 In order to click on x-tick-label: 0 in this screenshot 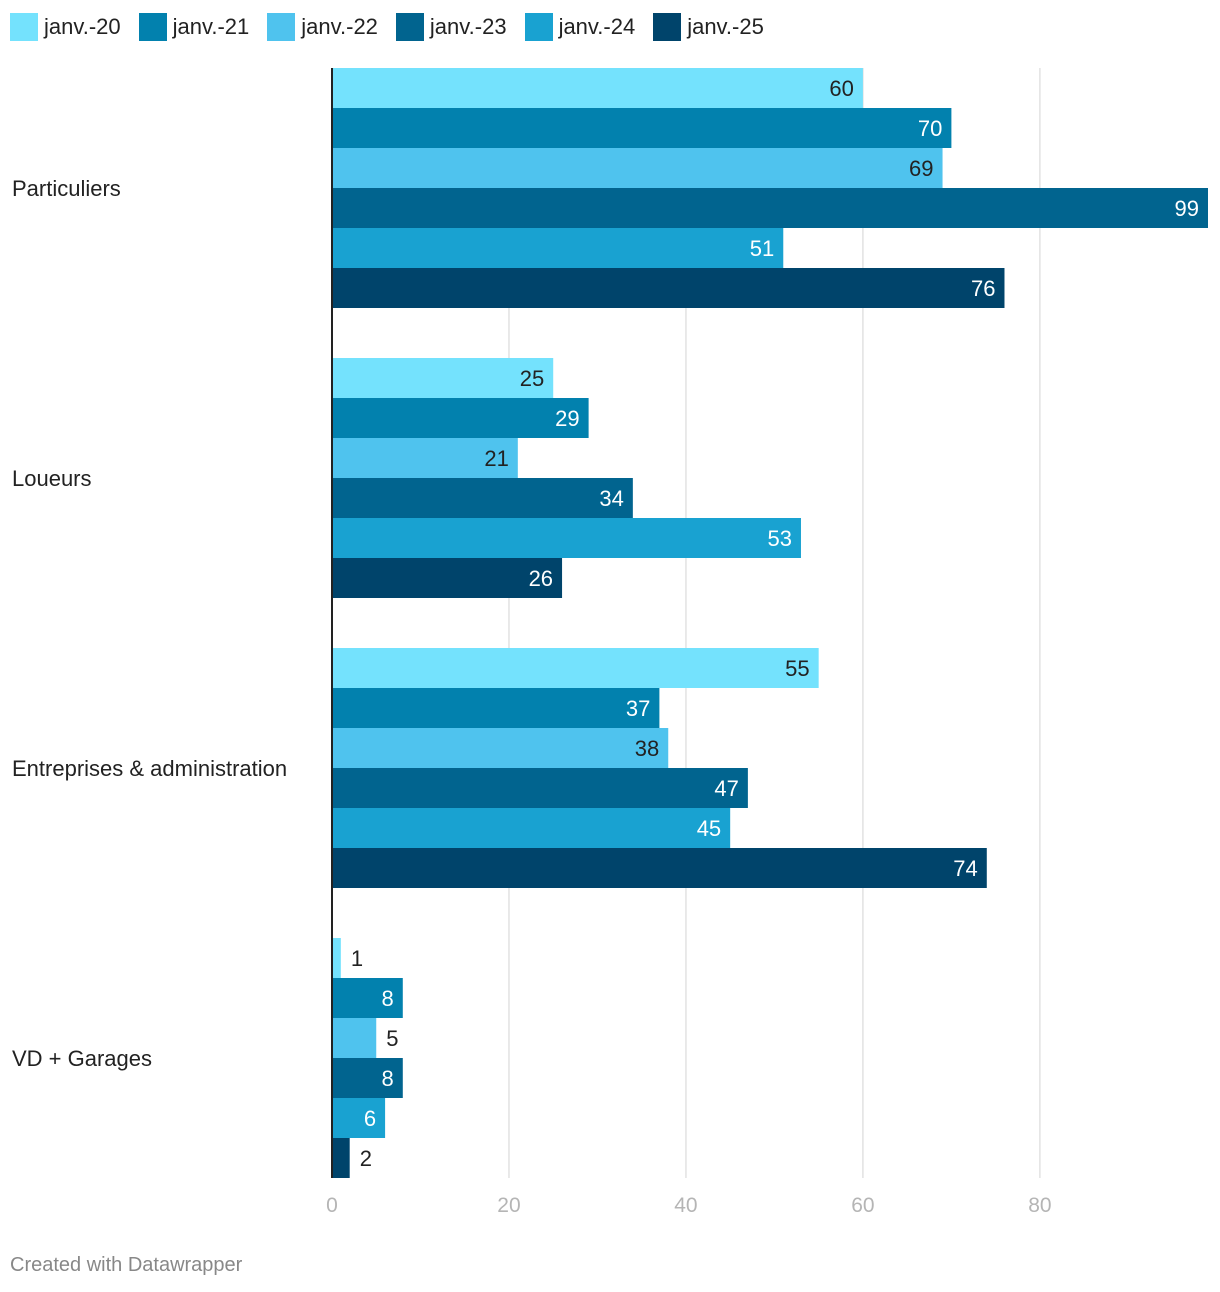, I will do `click(332, 1205)`.